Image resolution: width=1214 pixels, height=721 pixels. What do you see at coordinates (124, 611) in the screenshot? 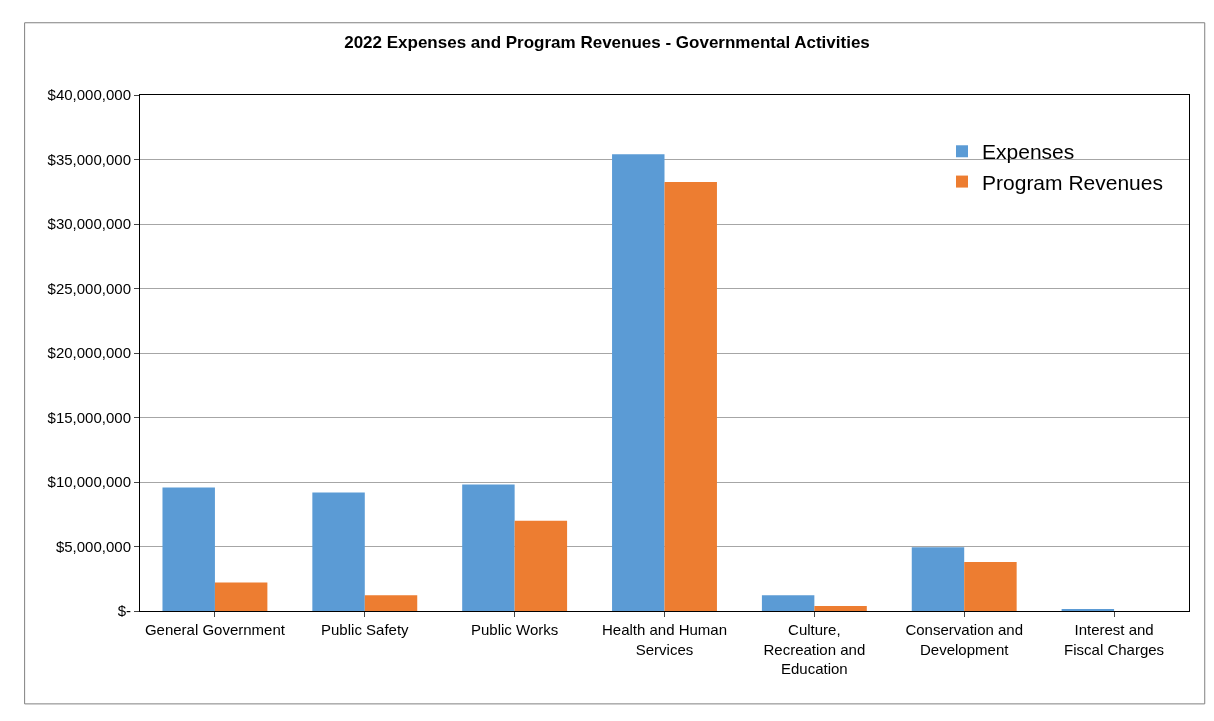
I see `y-tick-label: $-` at bounding box center [124, 611].